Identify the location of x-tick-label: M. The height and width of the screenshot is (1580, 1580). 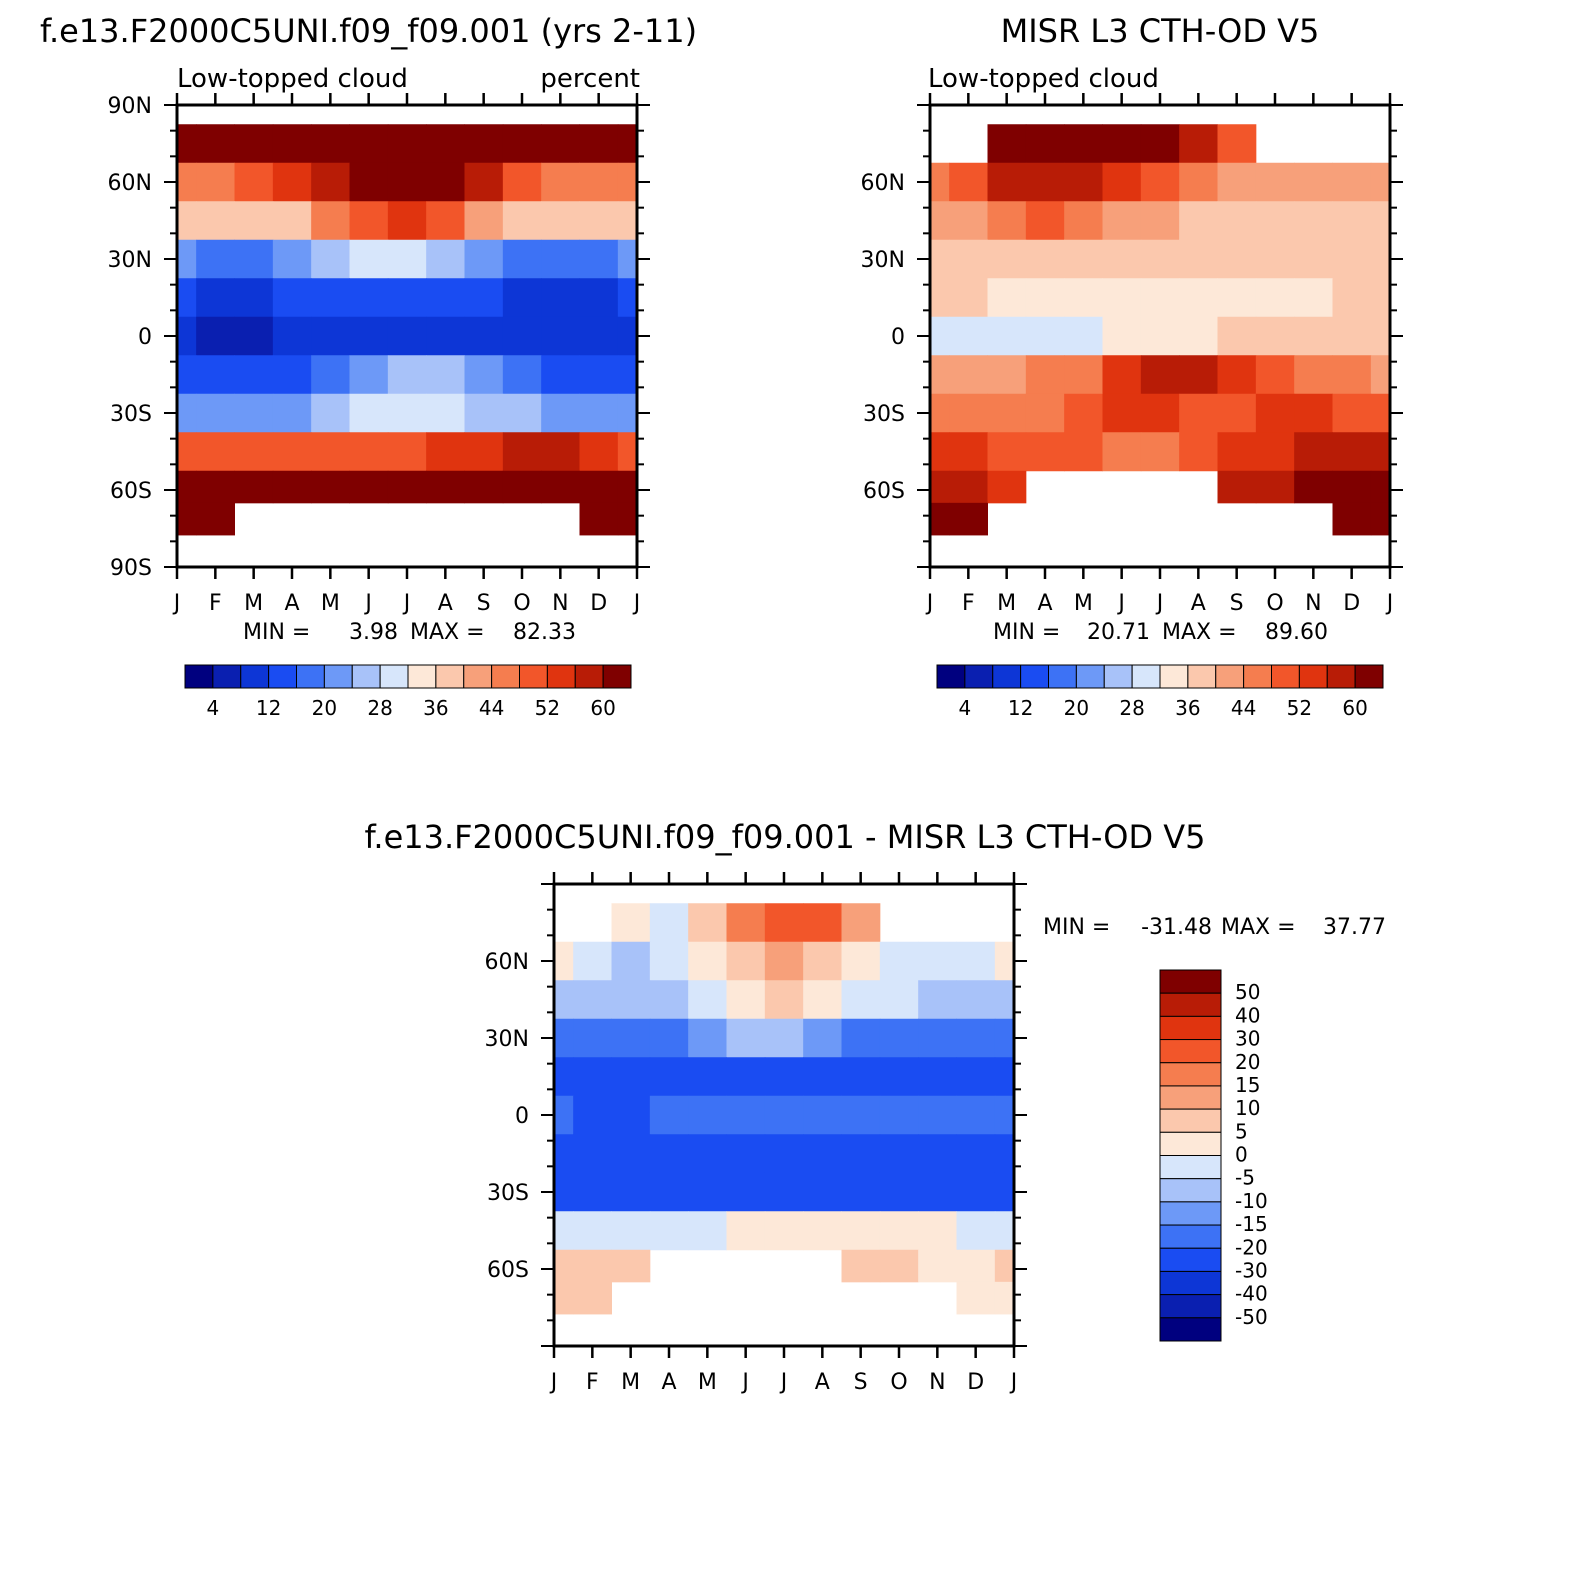
(630, 1382).